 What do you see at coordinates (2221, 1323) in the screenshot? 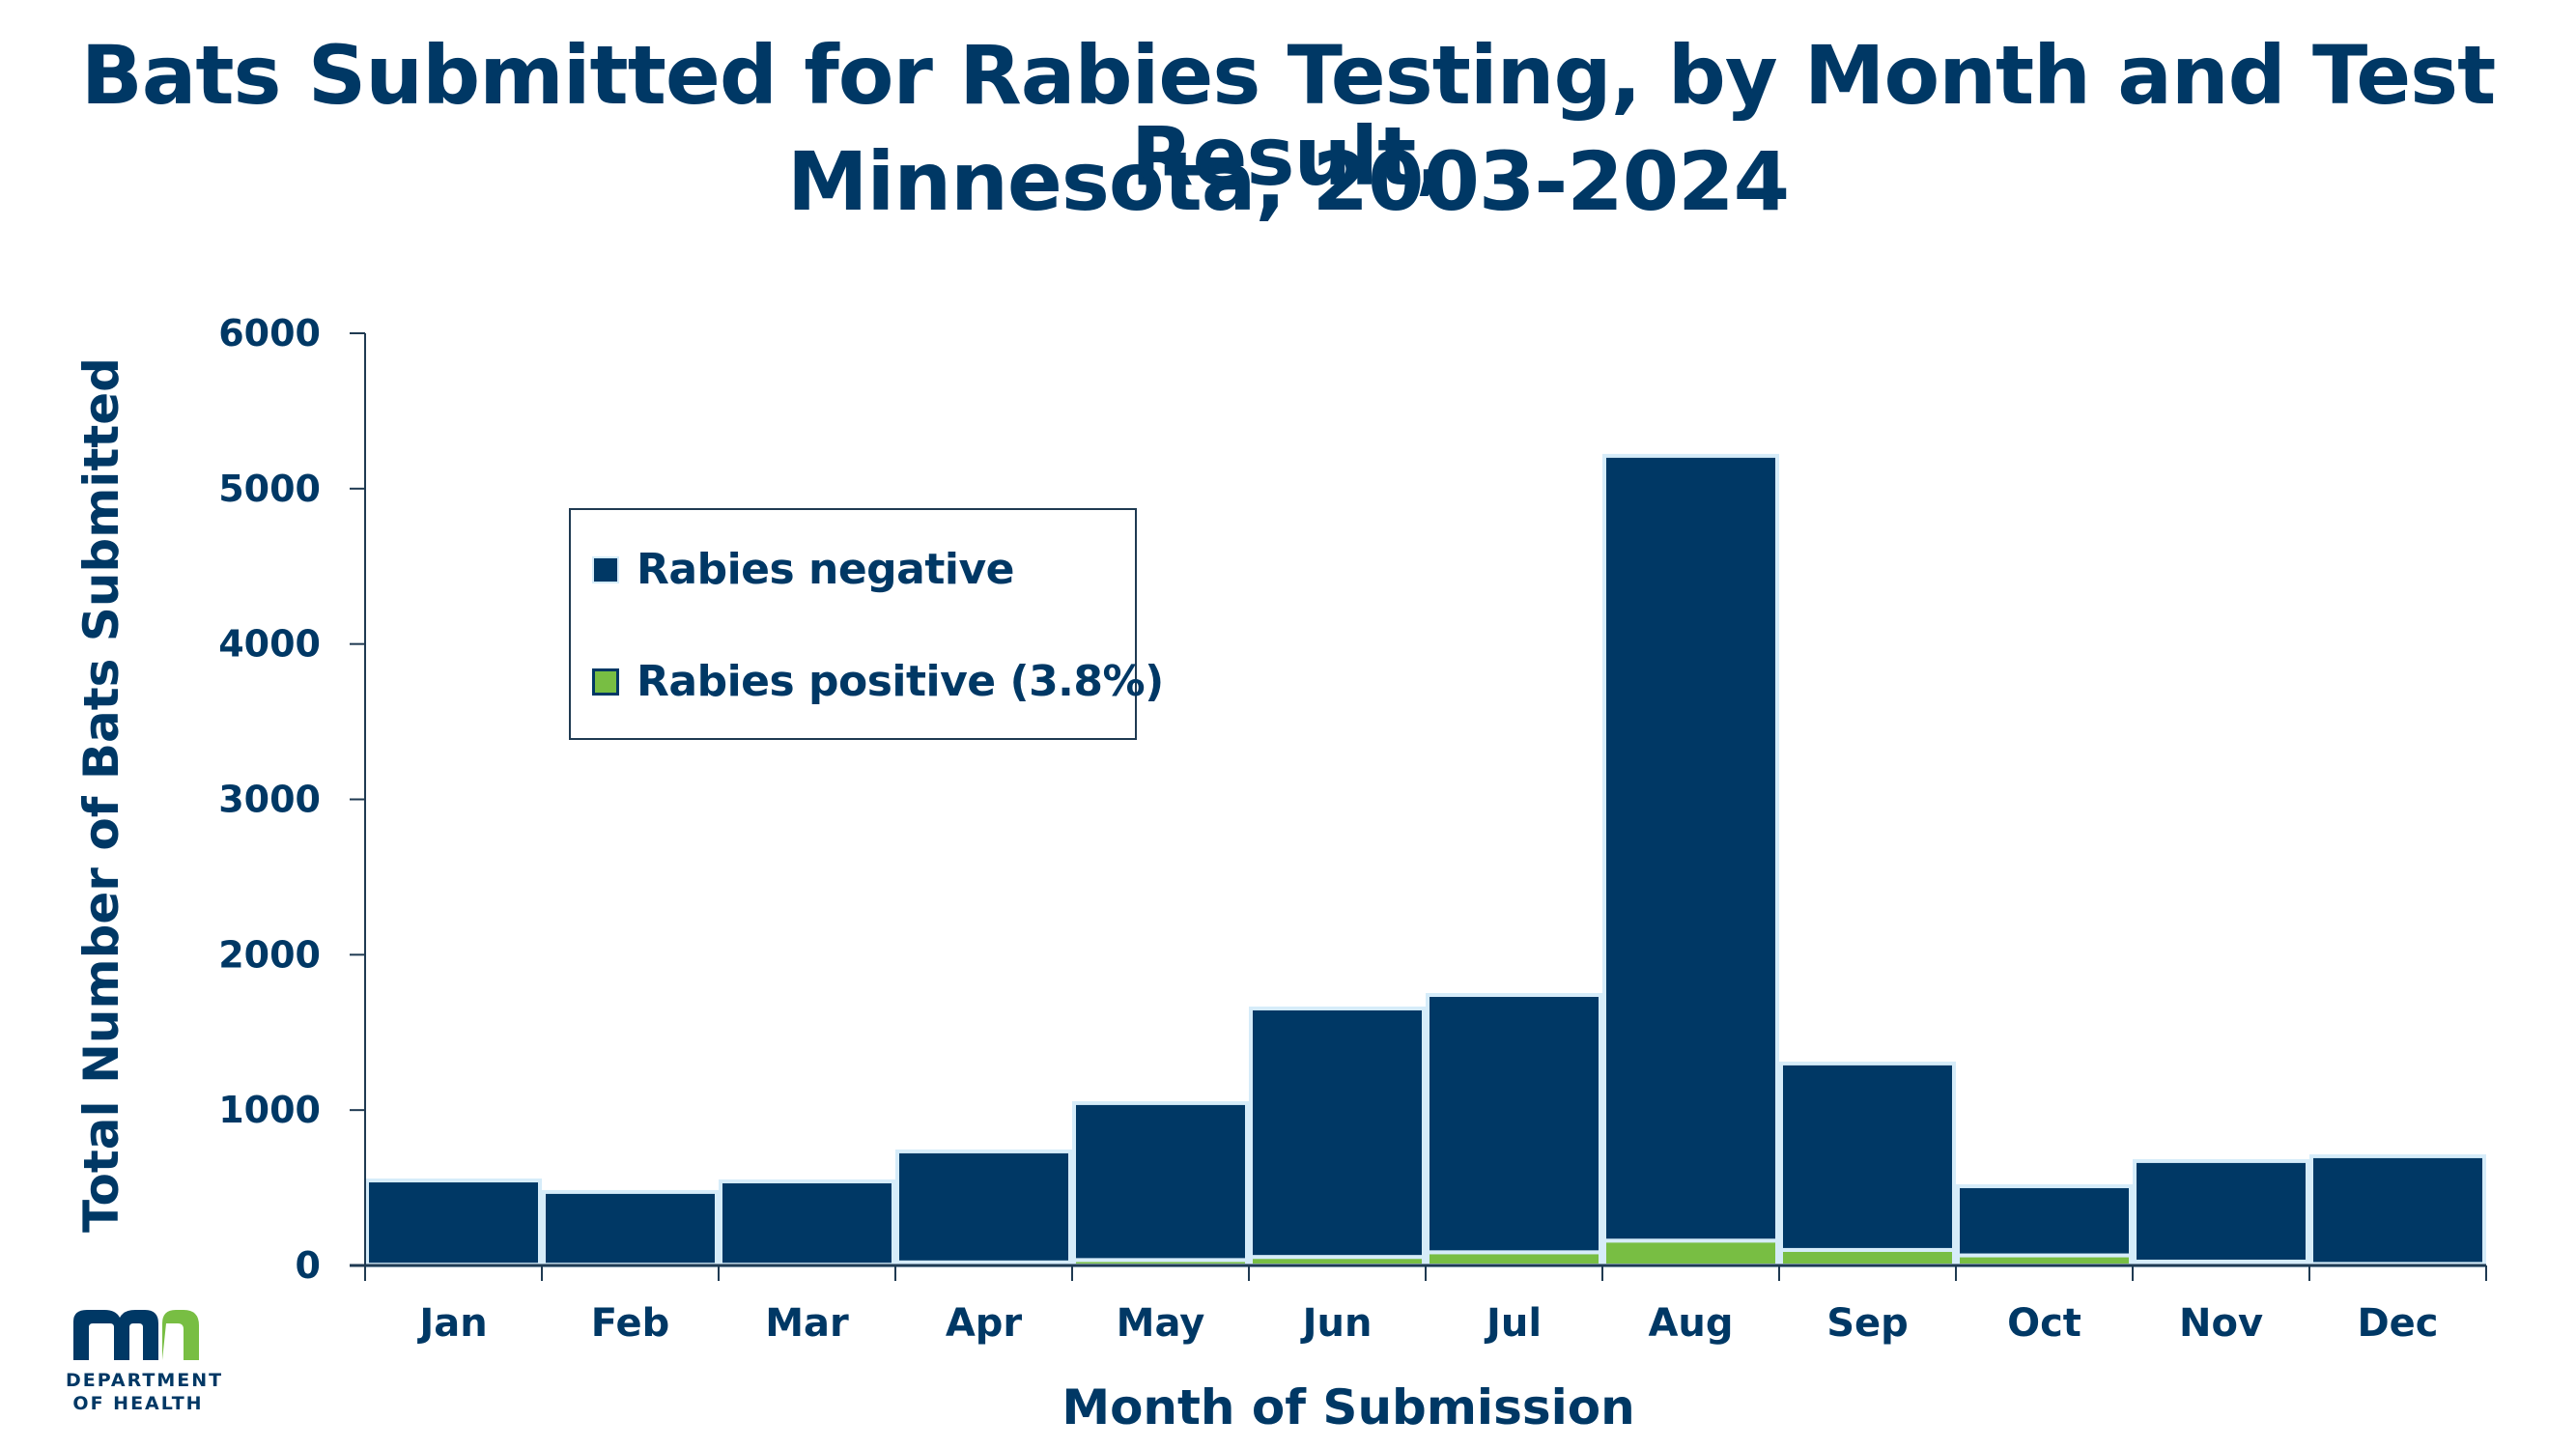
I see `x-tick-label-nov: Nov` at bounding box center [2221, 1323].